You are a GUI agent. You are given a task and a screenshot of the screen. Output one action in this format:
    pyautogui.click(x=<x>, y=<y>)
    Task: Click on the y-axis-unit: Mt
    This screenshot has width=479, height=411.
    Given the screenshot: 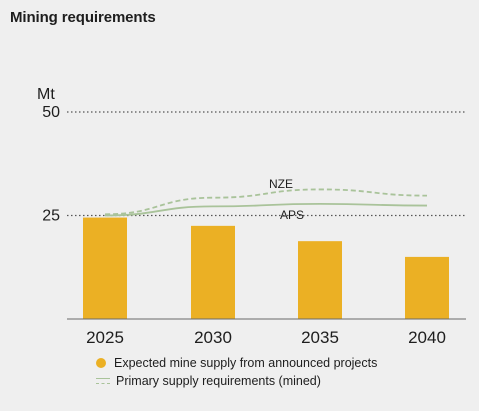 What is the action you would take?
    pyautogui.click(x=46, y=94)
    